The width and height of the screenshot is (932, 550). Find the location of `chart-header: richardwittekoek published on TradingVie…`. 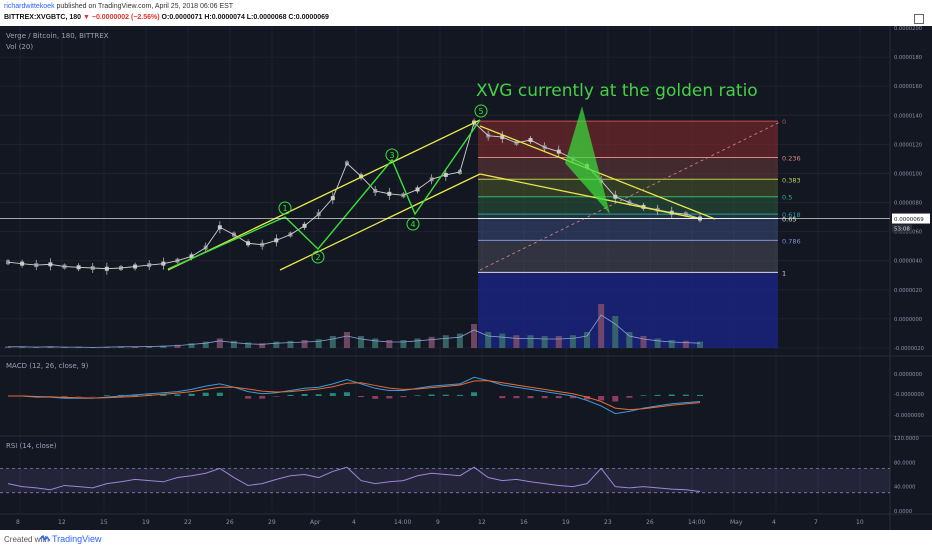

chart-header: richardwittekoek published on TradingVie… is located at coordinates (466, 13).